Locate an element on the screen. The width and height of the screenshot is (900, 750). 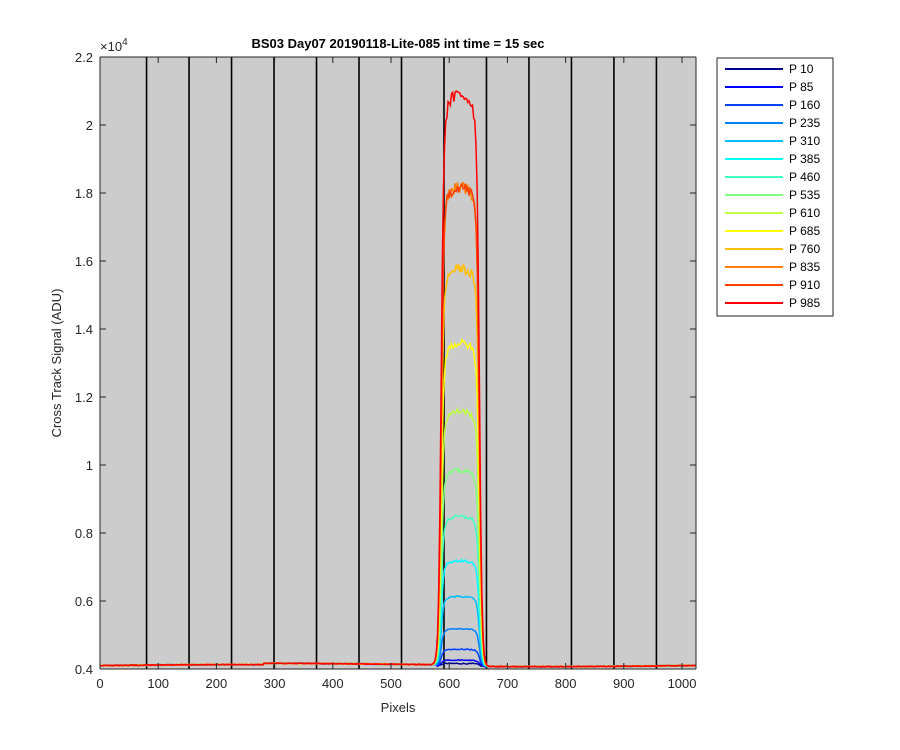
x-tick-label: 800 is located at coordinates (566, 683).